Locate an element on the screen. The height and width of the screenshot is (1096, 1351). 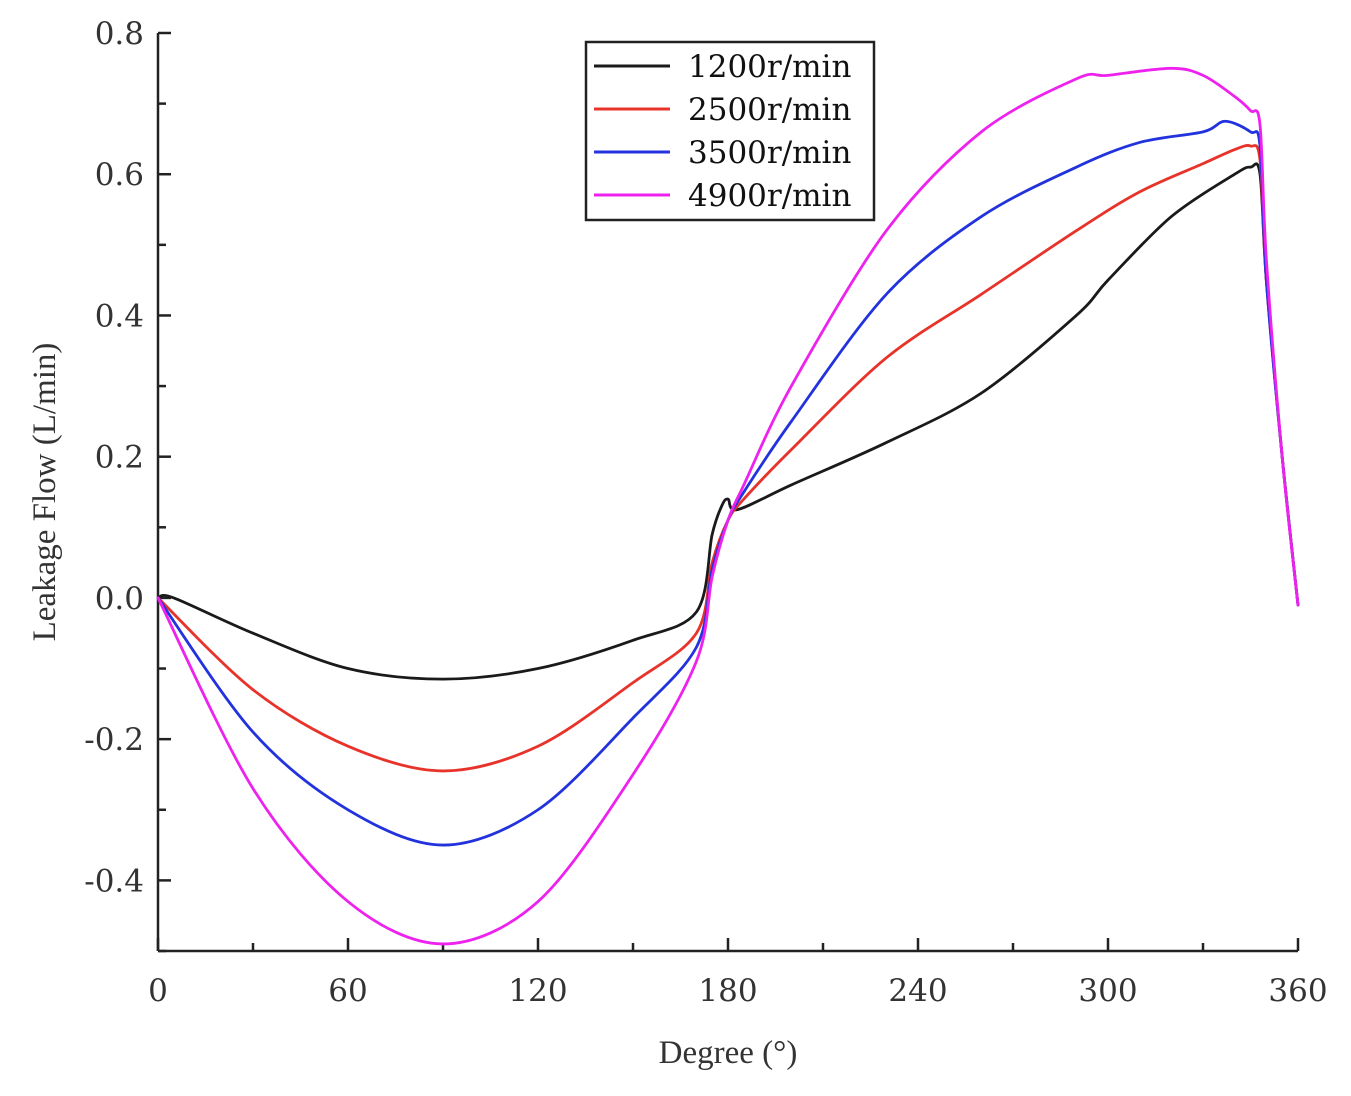
y-tick-label: 0.0 is located at coordinates (119, 599).